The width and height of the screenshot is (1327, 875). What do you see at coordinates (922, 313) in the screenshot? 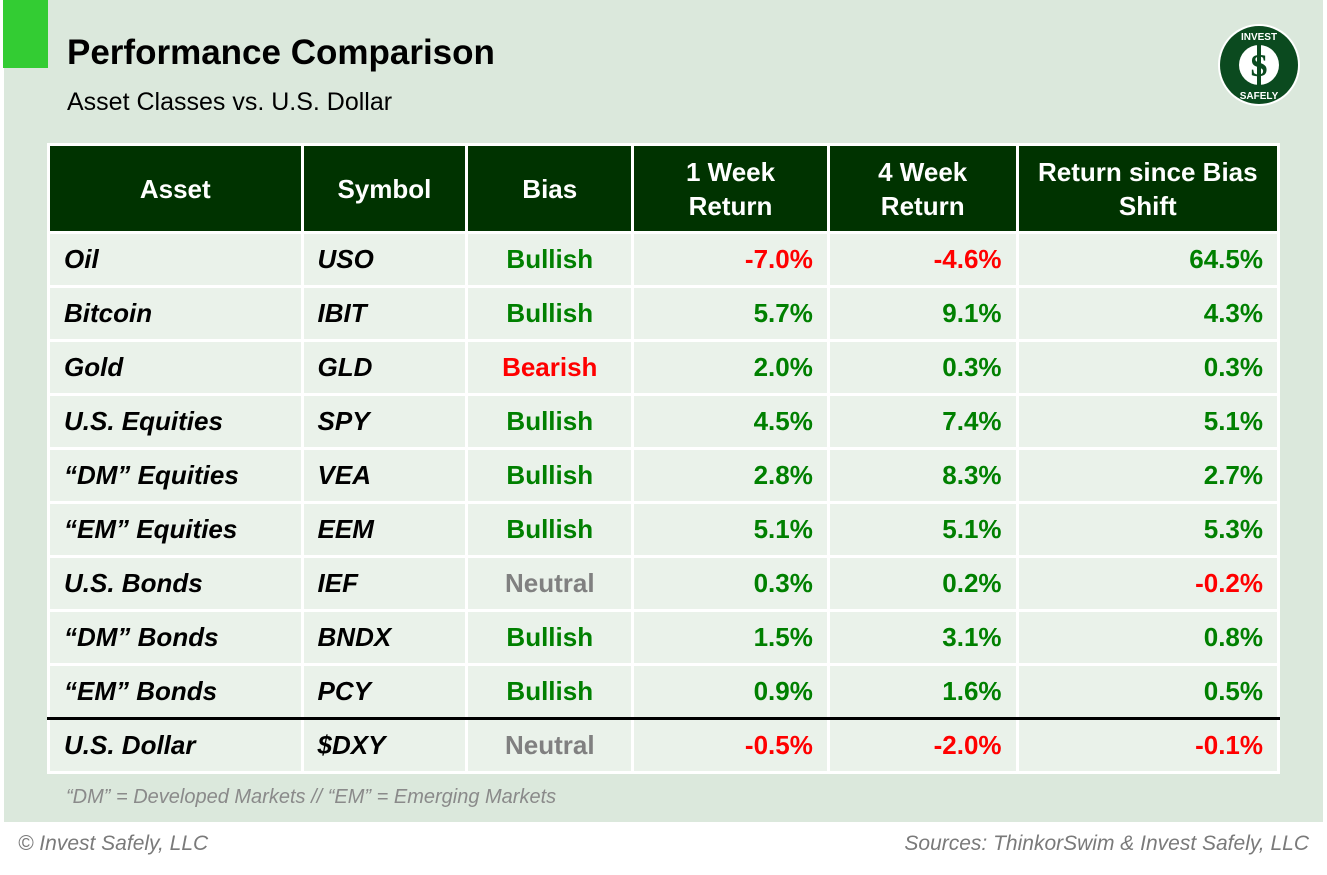
I see `cell-w4: 9.1%` at bounding box center [922, 313].